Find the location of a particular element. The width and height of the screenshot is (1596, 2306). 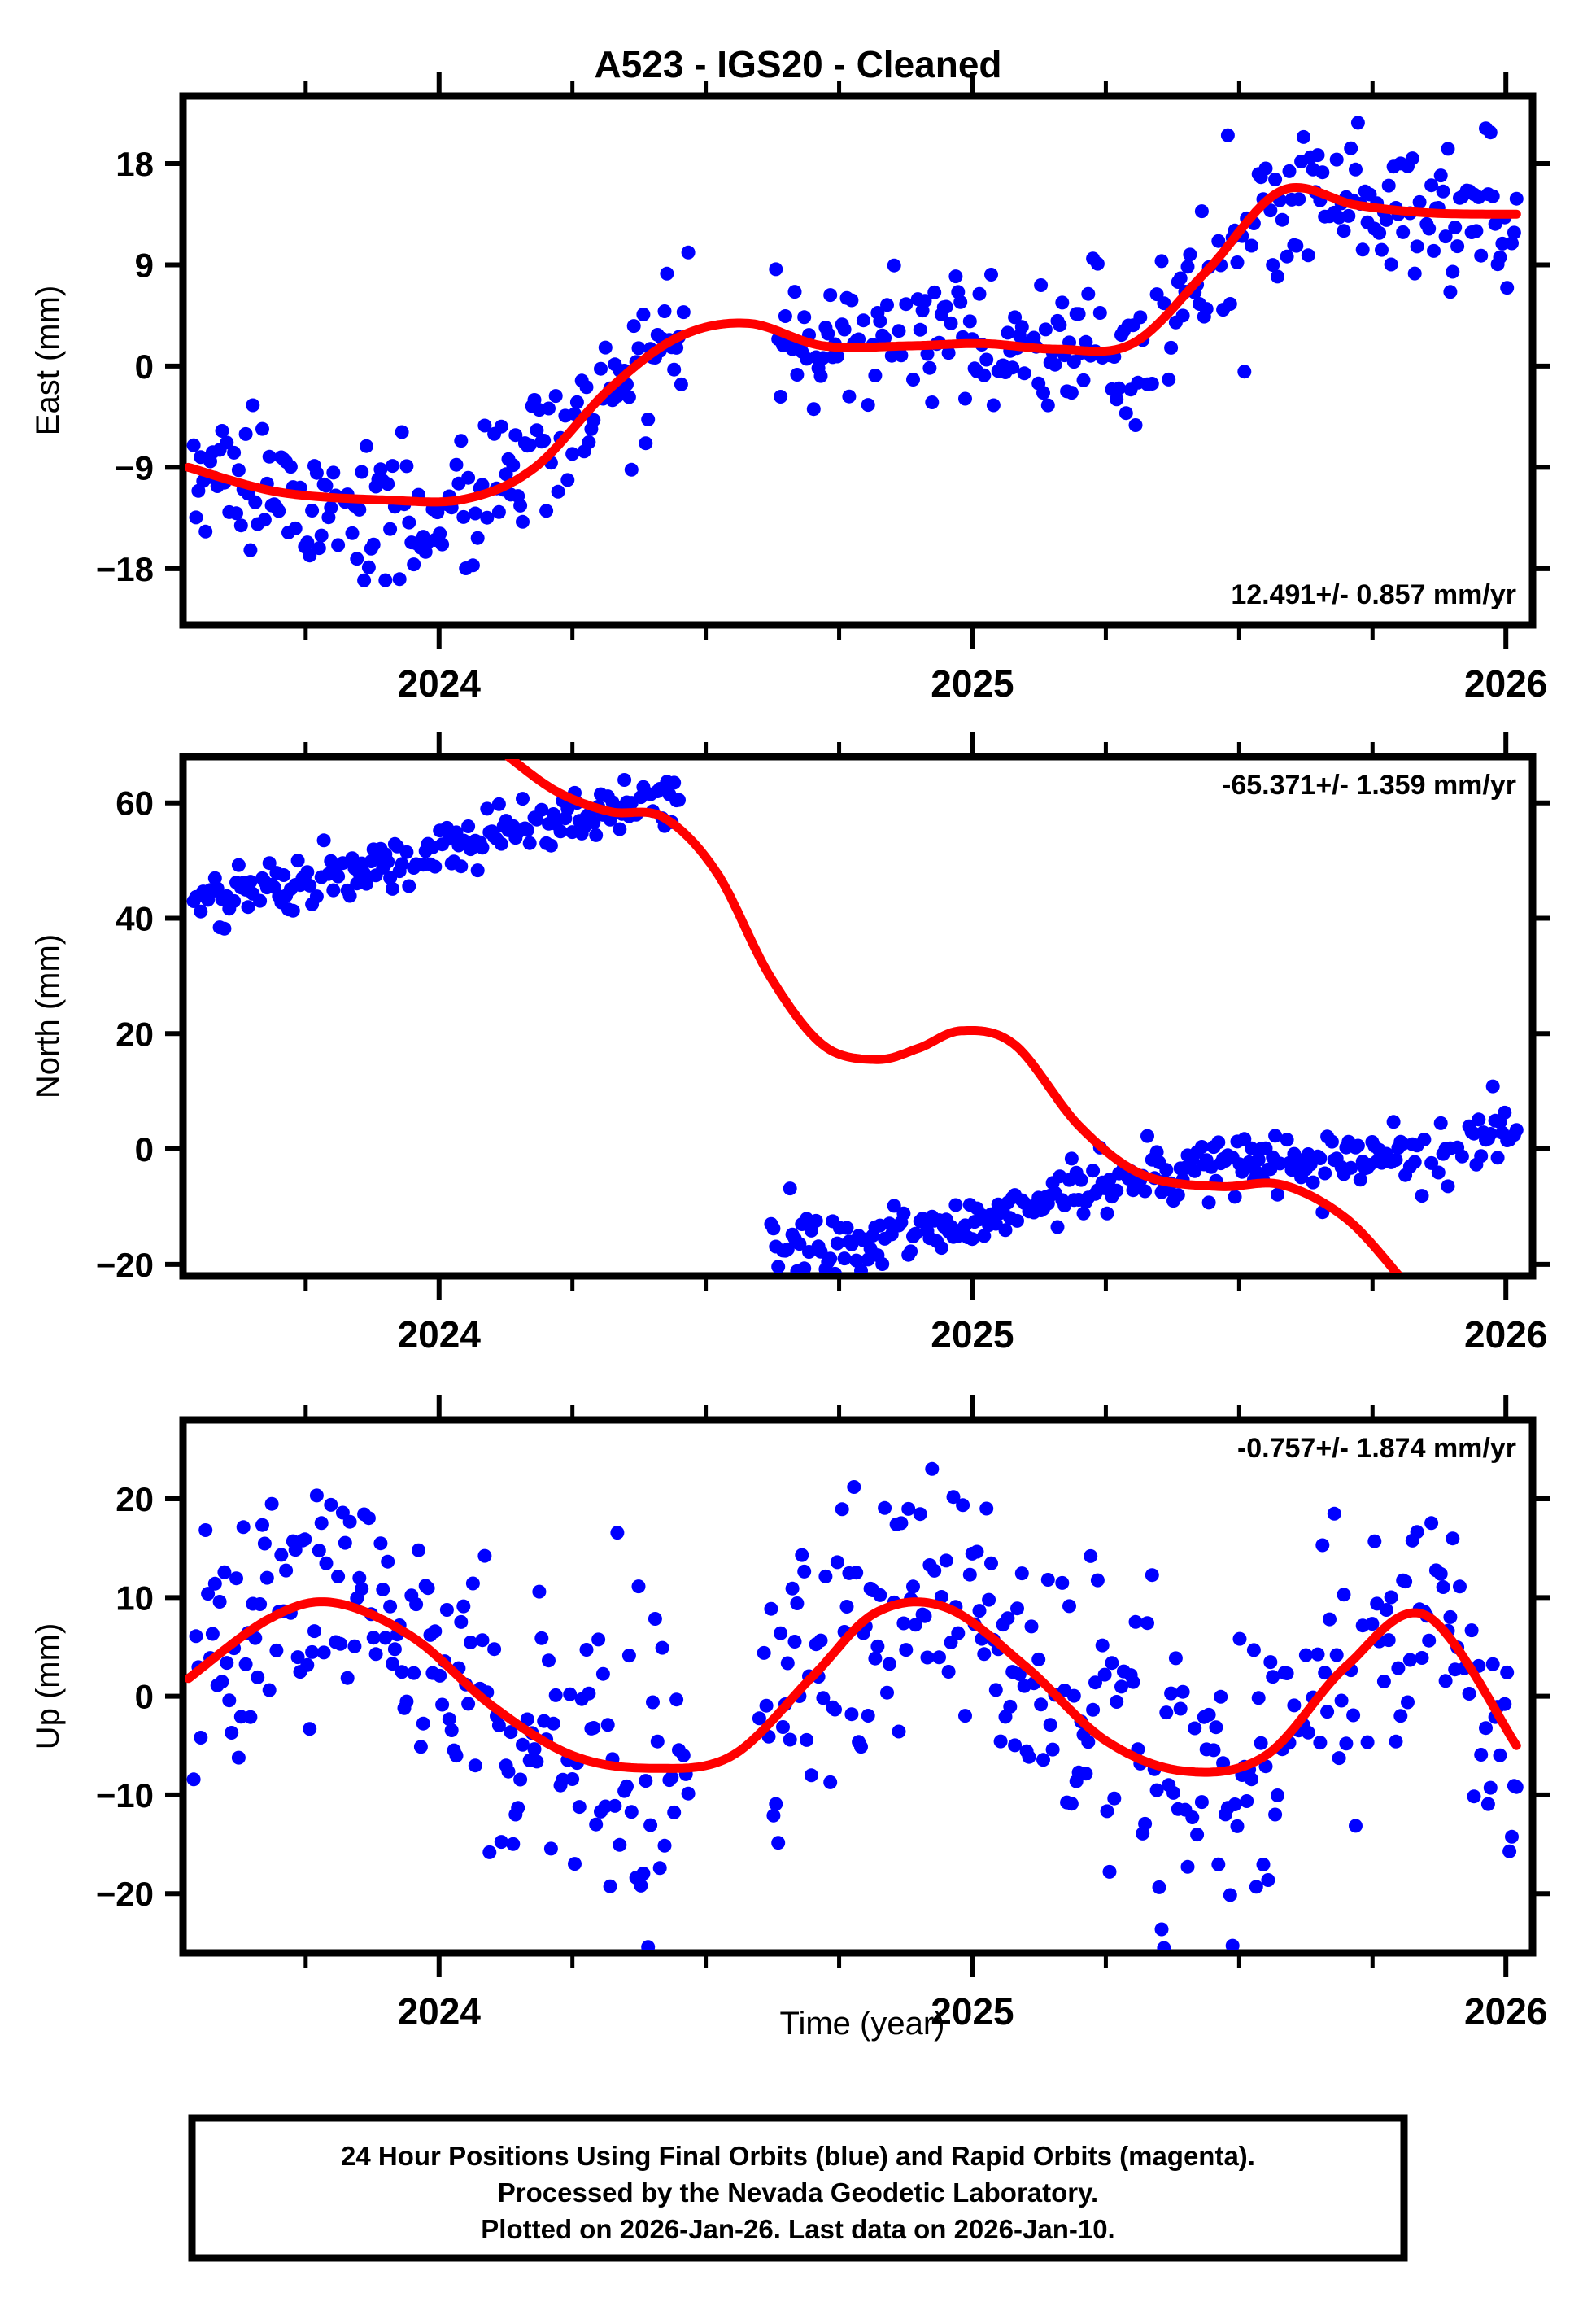

y-tick-label-east-0: 18 is located at coordinates (135, 164).